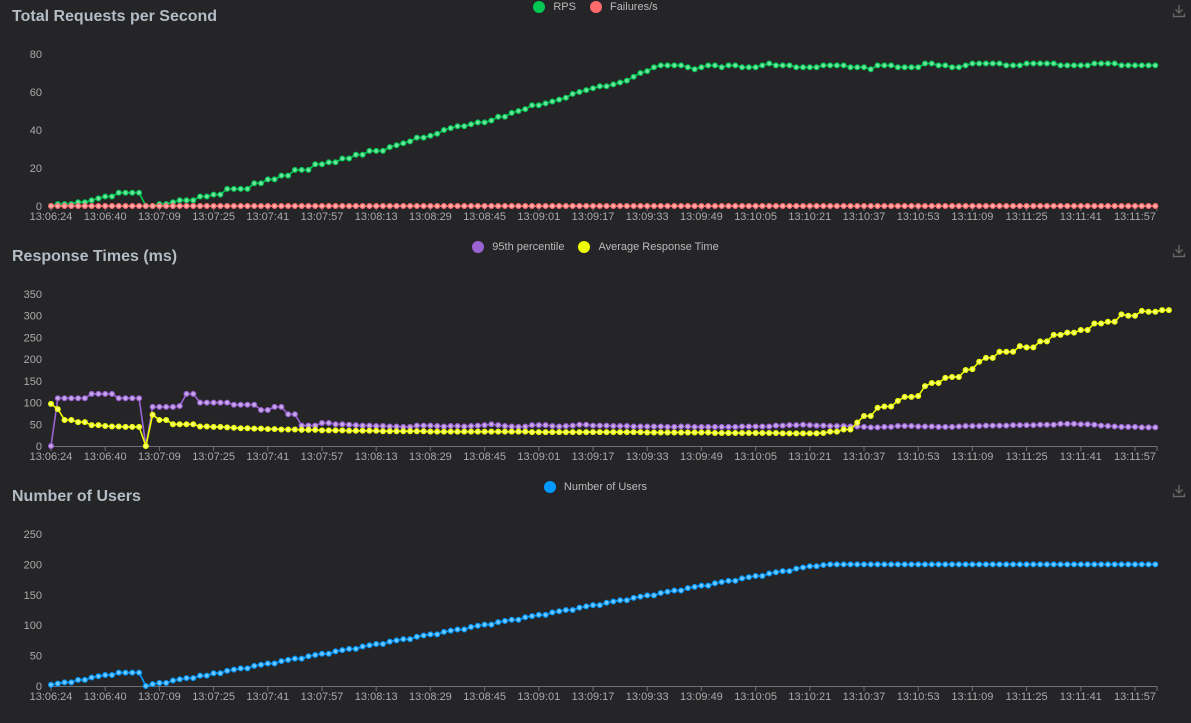 This screenshot has height=723, width=1191. I want to click on y-tick-label: 350, so click(33, 295).